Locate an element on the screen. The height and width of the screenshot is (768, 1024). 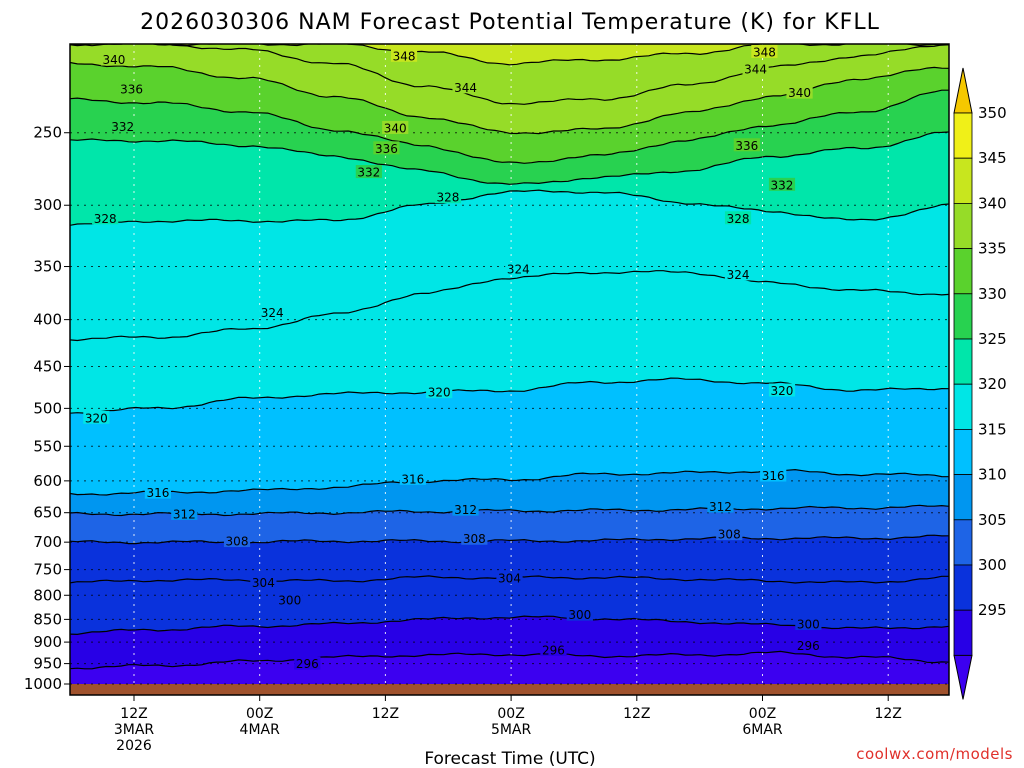
colorbar-bottom-arrow is located at coordinates (963, 677).